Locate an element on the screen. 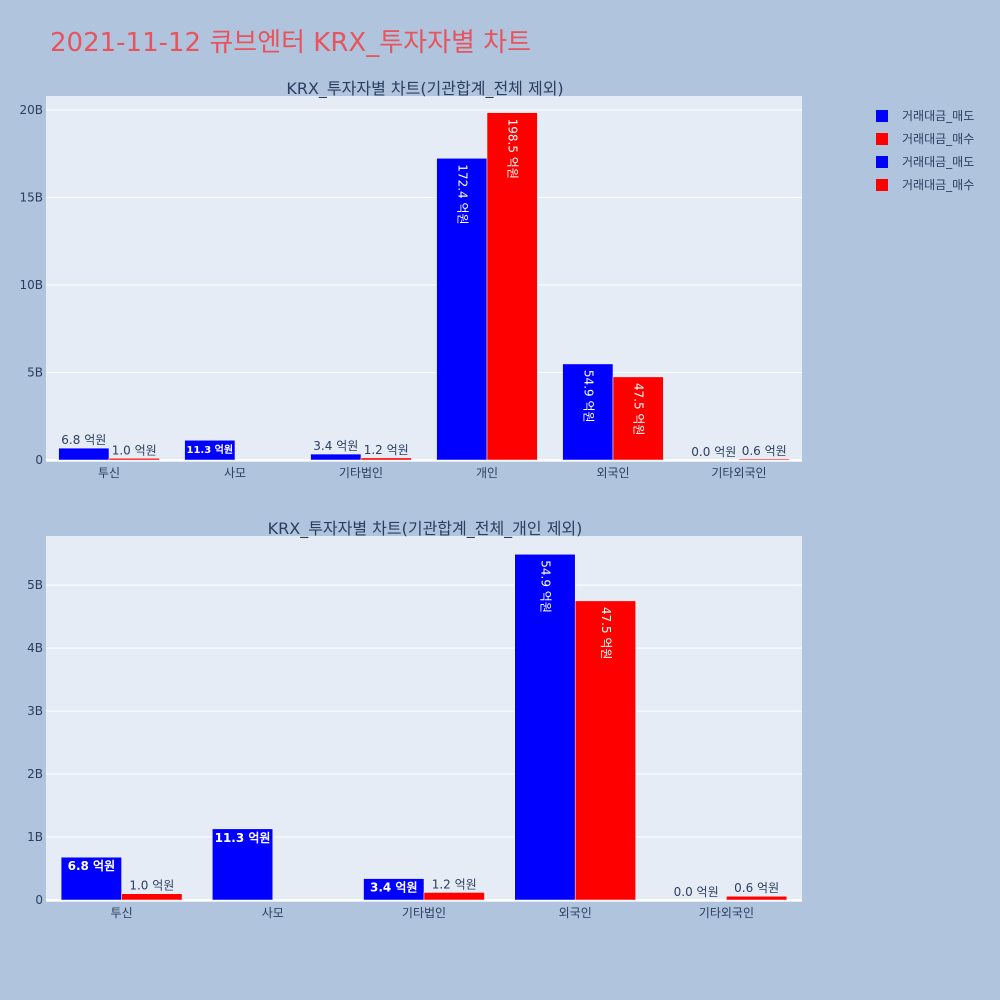  y-tick-label: 4B is located at coordinates (35, 648).